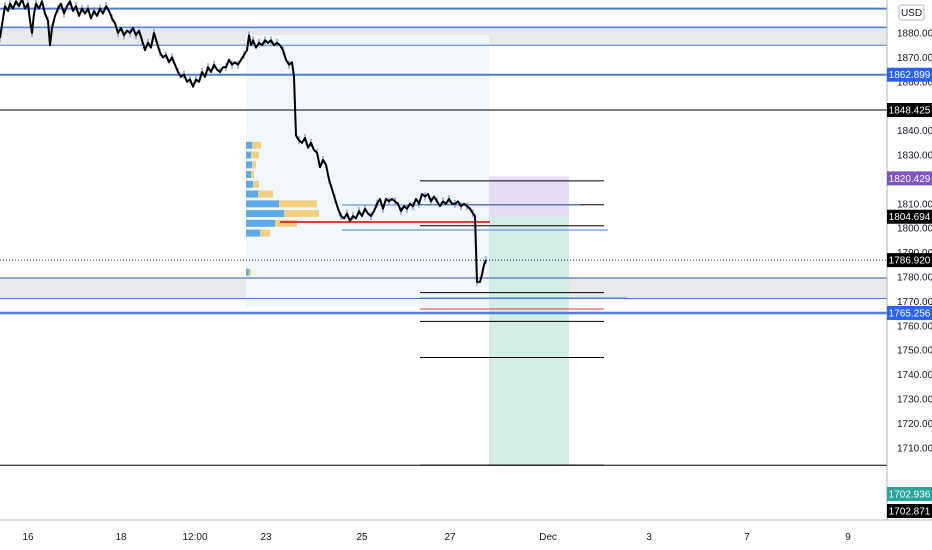 The height and width of the screenshot is (550, 932). Describe the element at coordinates (747, 537) in the screenshot. I see `x-tick-8: 7` at that location.